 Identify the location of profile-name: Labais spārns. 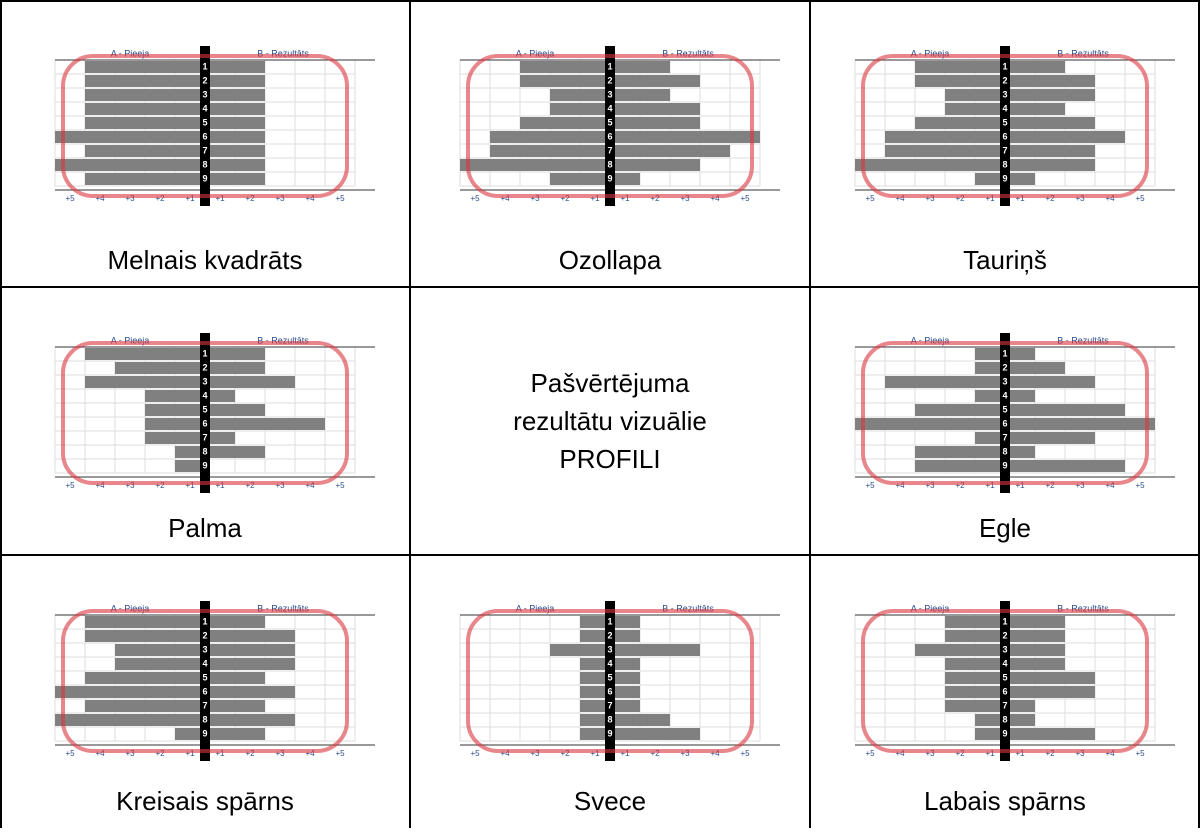
(1005, 801).